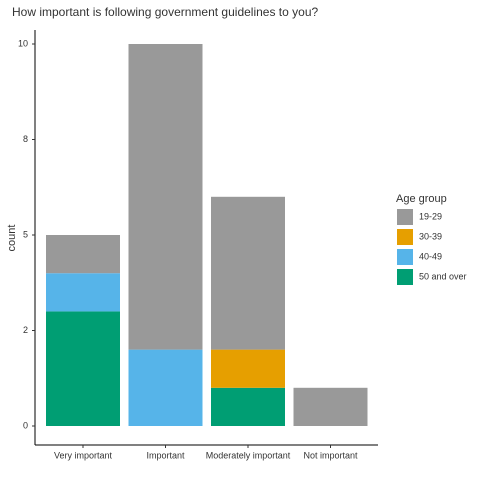  What do you see at coordinates (25, 139) in the screenshot?
I see `y-tick-label: 8` at bounding box center [25, 139].